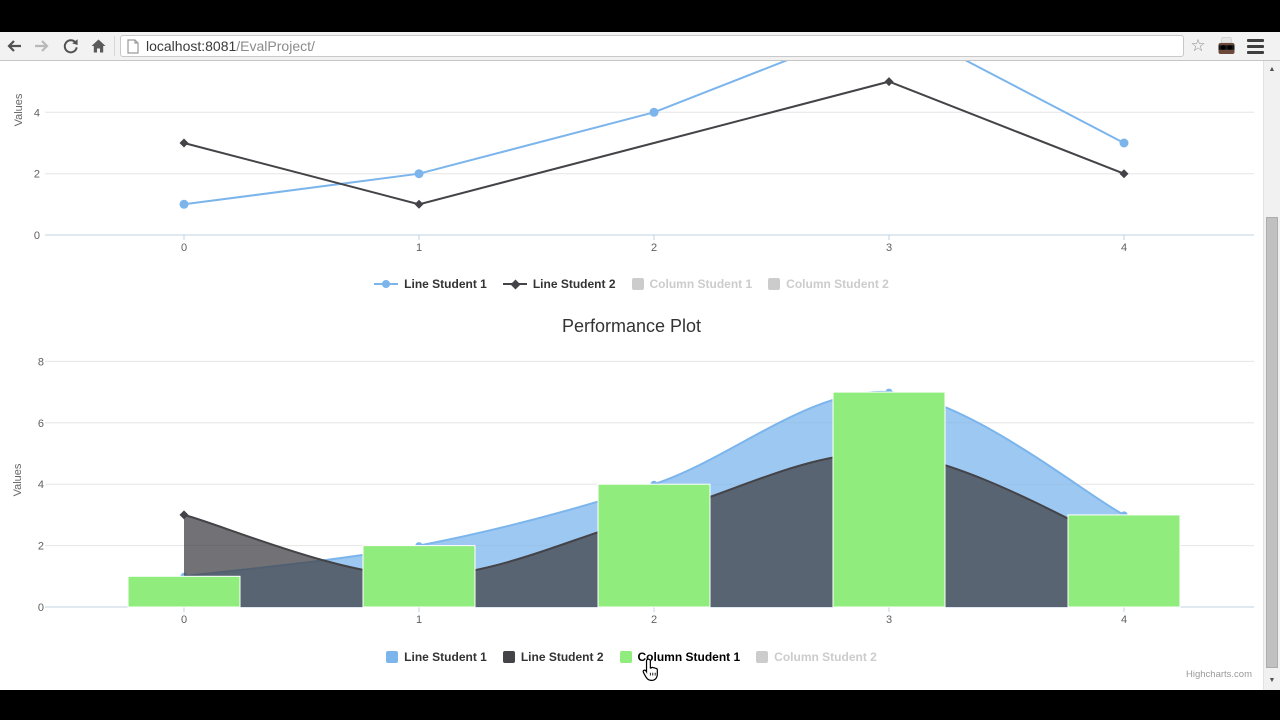 The width and height of the screenshot is (1280, 720). What do you see at coordinates (654, 143) in the screenshot?
I see `line-student-2-line` at bounding box center [654, 143].